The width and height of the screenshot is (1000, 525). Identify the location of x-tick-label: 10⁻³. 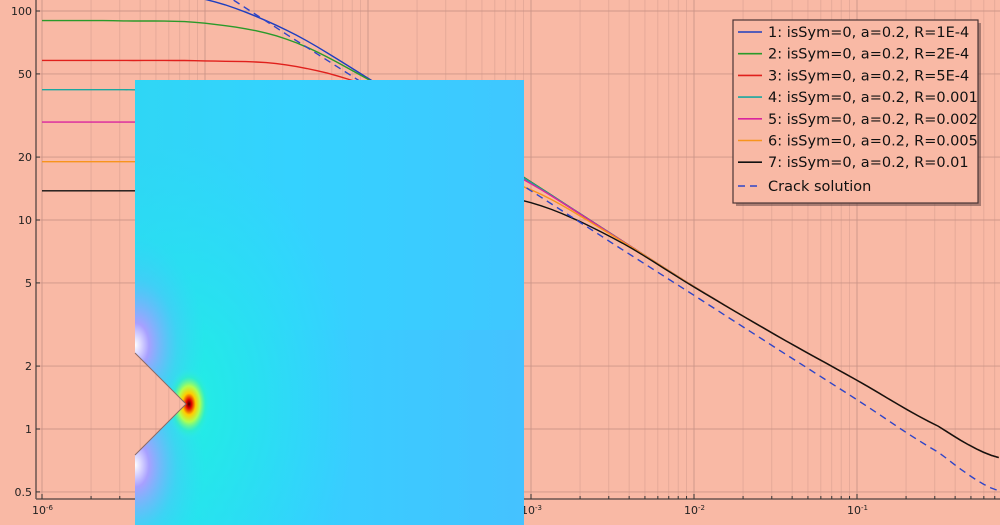
(531, 510).